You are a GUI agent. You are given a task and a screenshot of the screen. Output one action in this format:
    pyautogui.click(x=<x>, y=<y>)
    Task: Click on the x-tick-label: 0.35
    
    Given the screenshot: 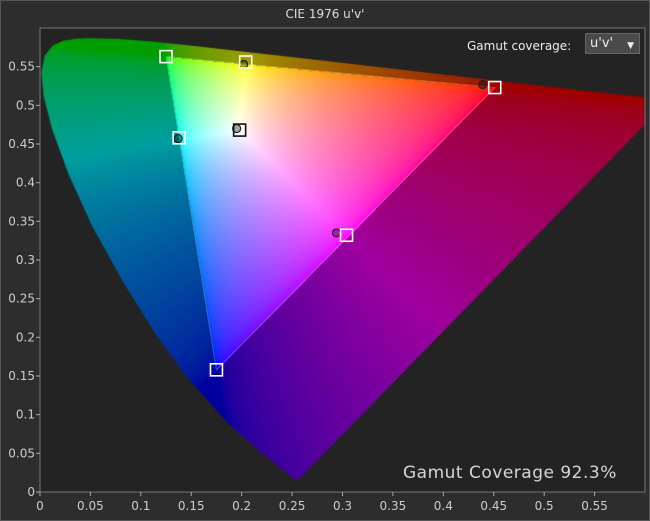 What is the action you would take?
    pyautogui.click(x=393, y=506)
    